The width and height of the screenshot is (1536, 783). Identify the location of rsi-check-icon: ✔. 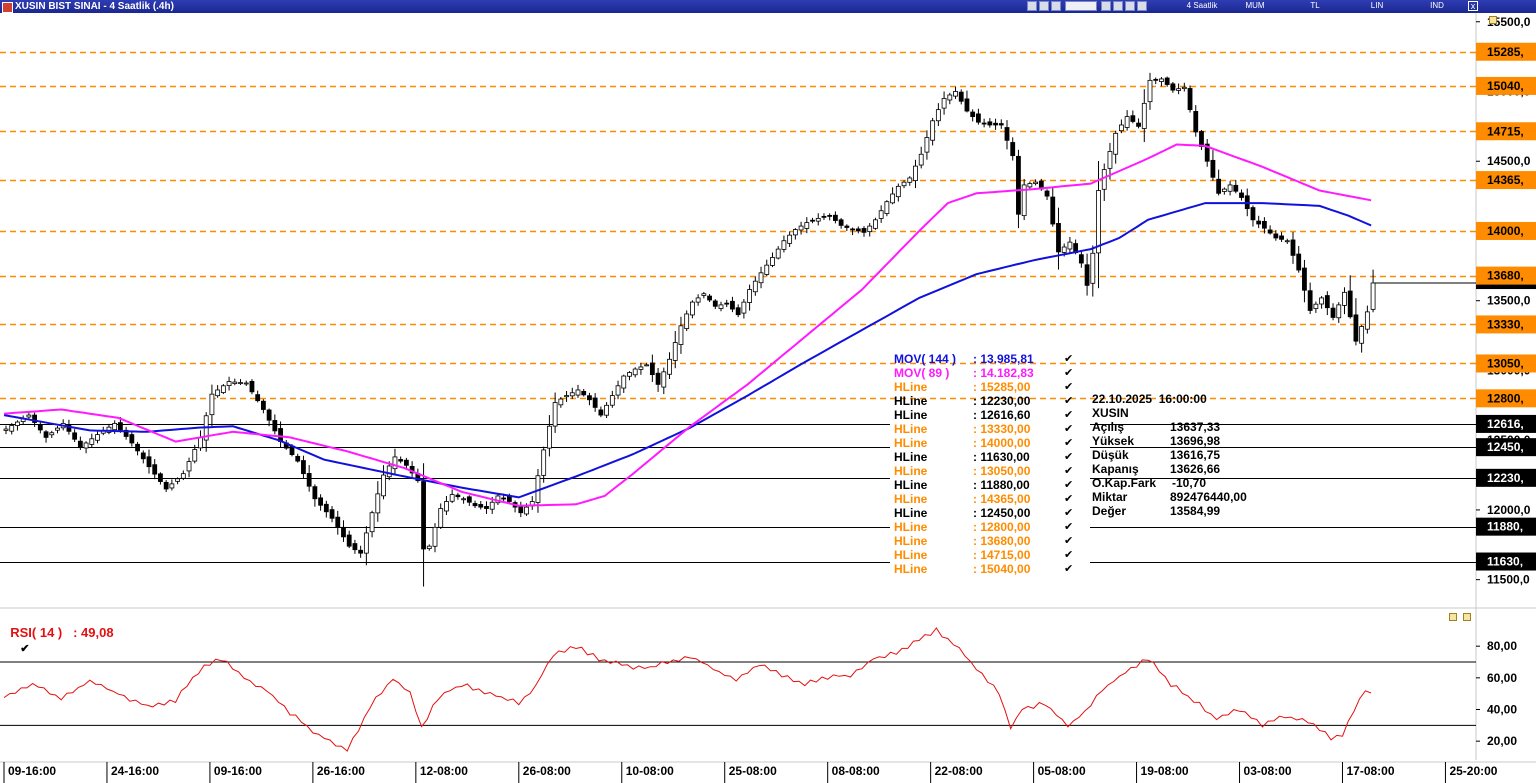
(25, 649).